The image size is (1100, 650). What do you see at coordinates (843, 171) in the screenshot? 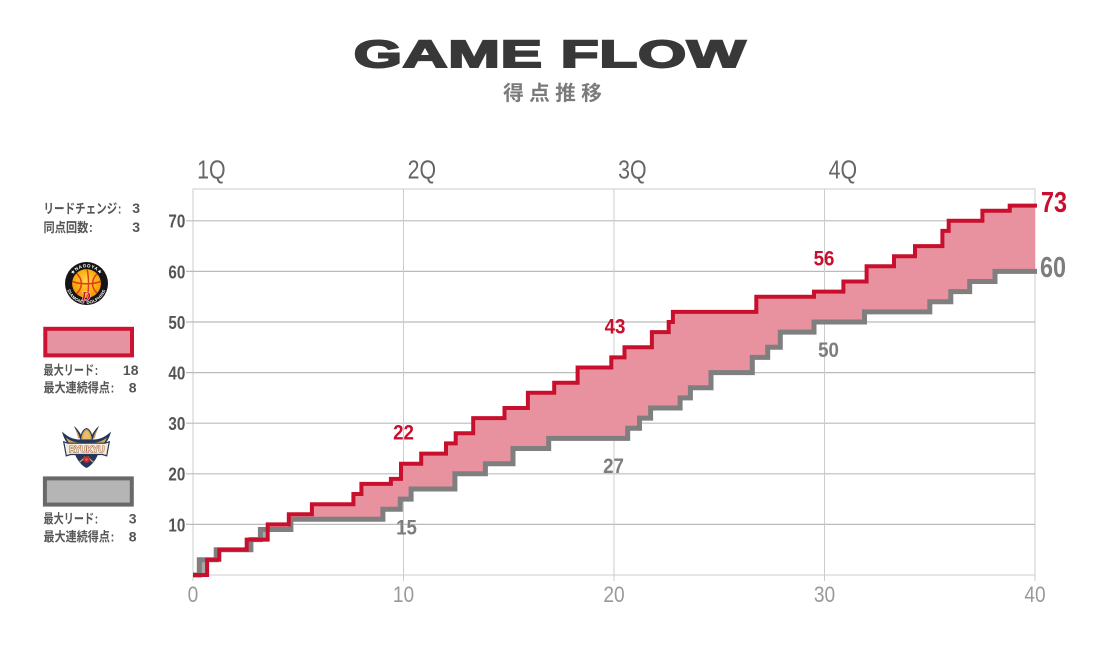
I see `svg-text: 4Q` at bounding box center [843, 171].